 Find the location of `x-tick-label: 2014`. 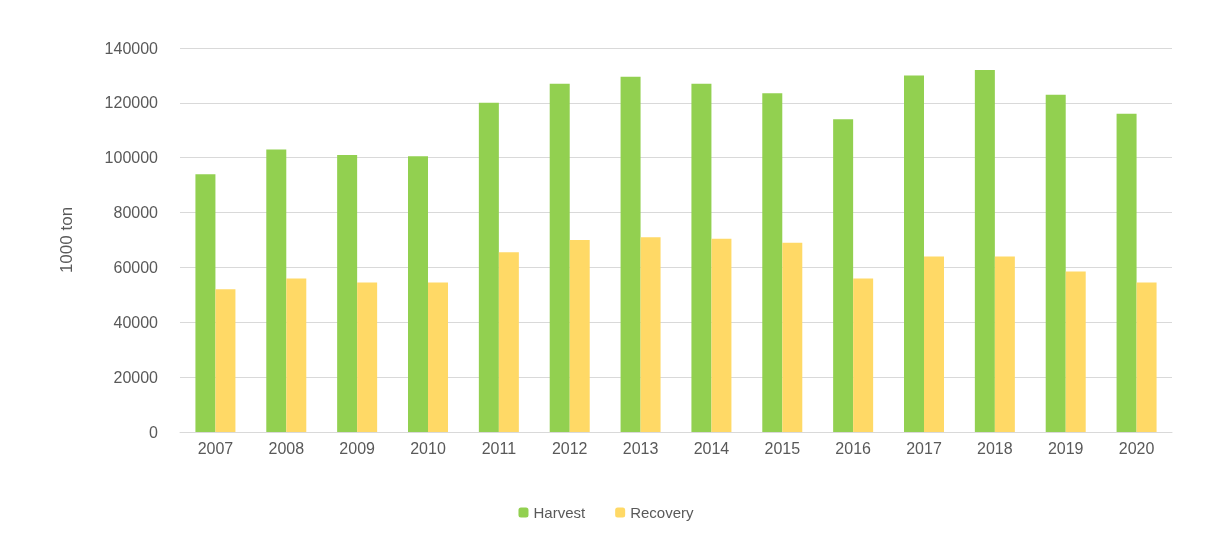

x-tick-label: 2014 is located at coordinates (711, 448).